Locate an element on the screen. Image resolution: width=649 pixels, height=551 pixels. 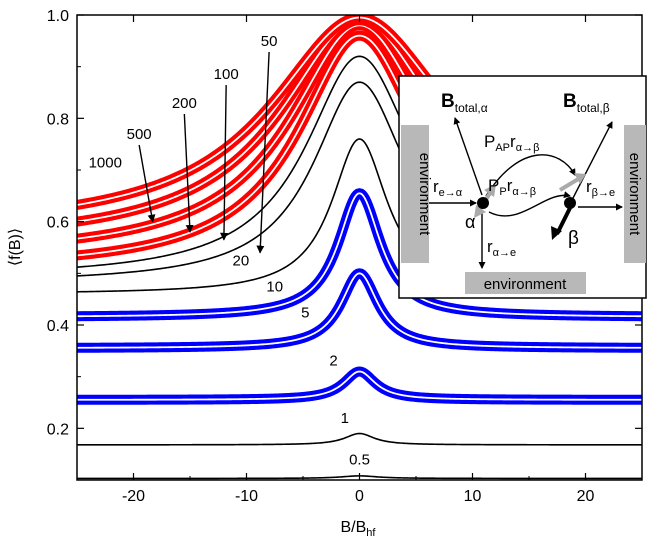
arrow-p-ap is located at coordinates (530, 175).